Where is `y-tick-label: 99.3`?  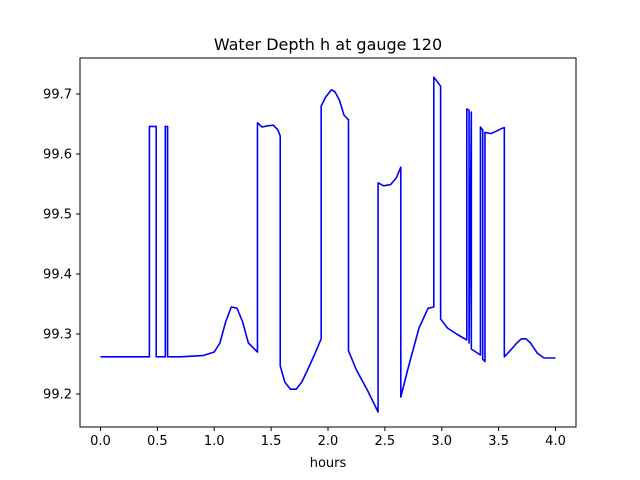 y-tick-label: 99.3 is located at coordinates (57, 335).